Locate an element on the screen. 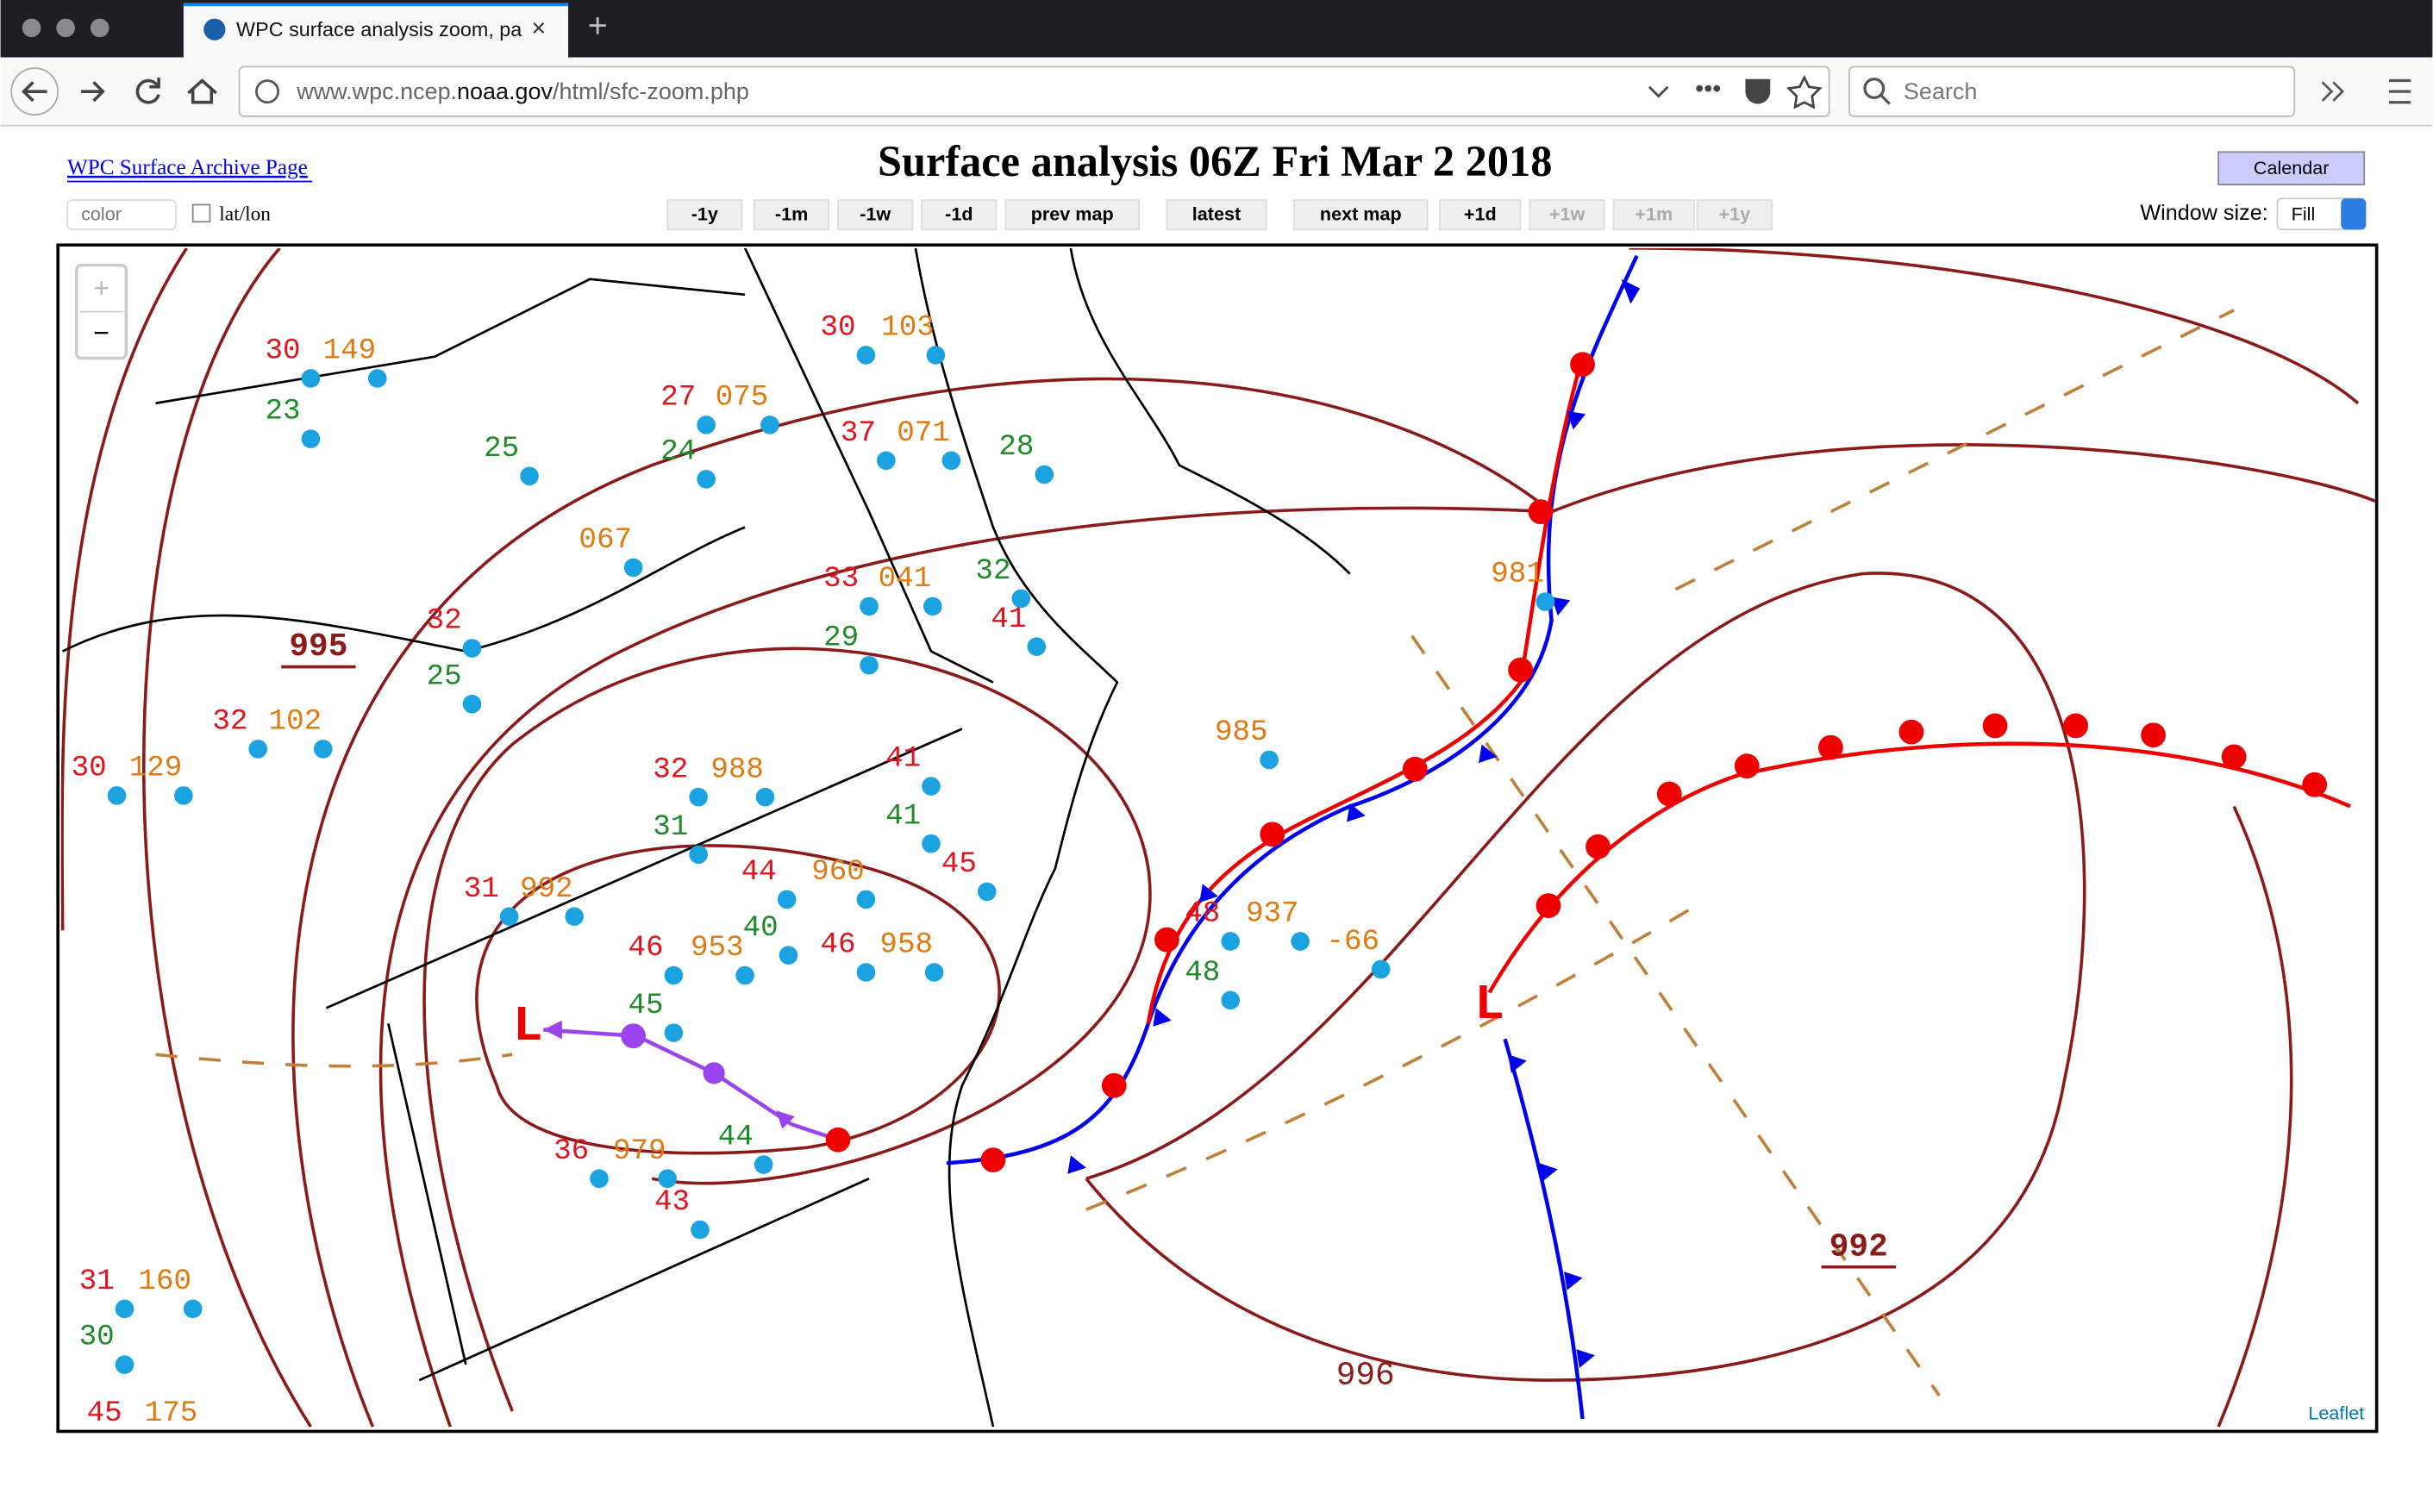 Image resolution: width=2433 pixels, height=1512 pixels. reload-button is located at coordinates (147, 90).